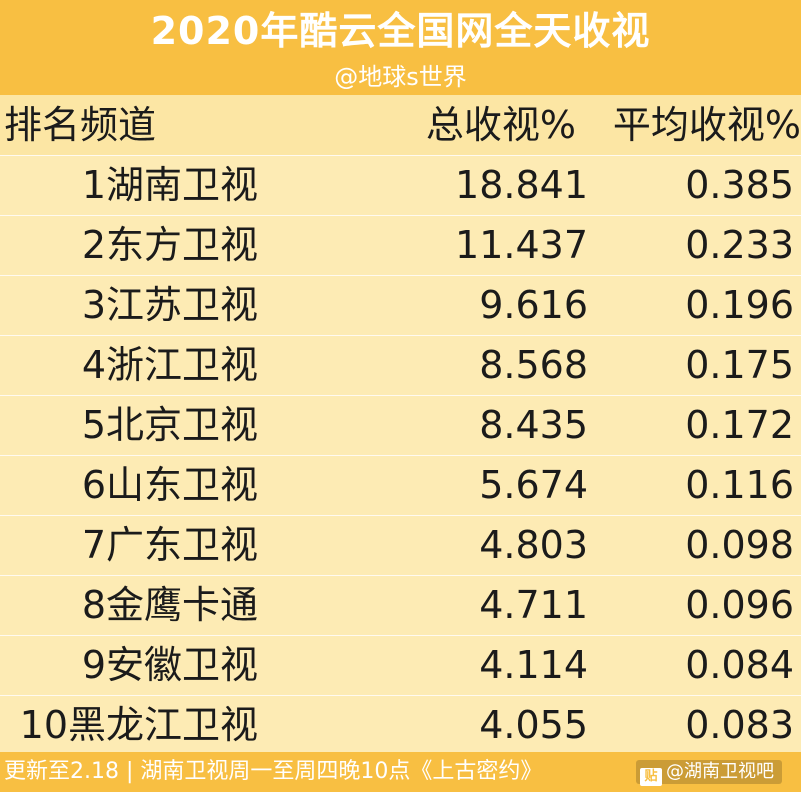 The width and height of the screenshot is (801, 792). I want to click on table-row: 10黑龙江卫视 4.055 0.083, so click(400, 725).